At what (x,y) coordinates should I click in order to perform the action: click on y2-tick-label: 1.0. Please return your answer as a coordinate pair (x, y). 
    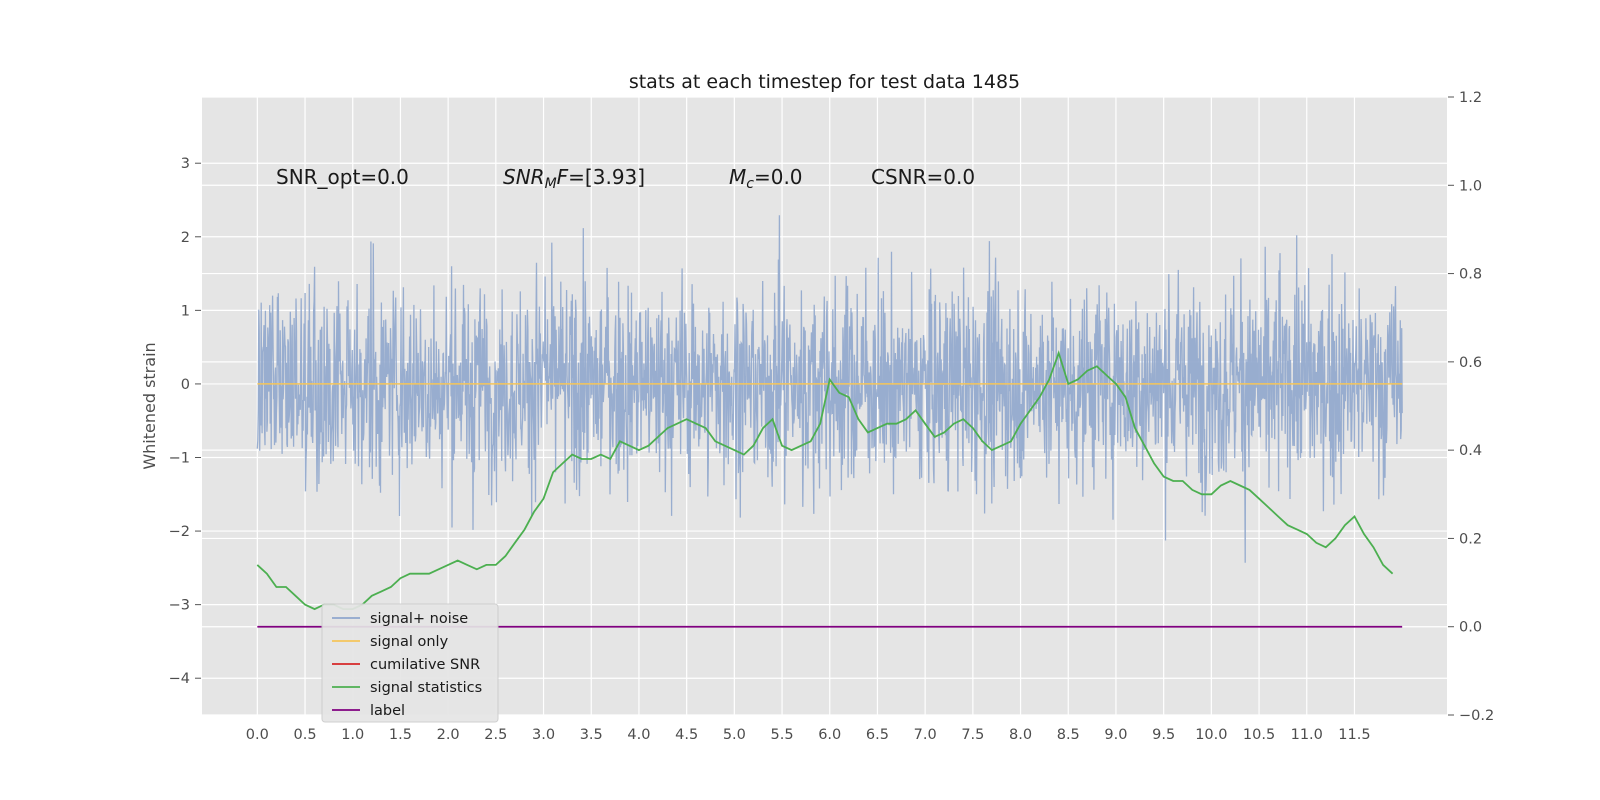
    Looking at the image, I should click on (1470, 186).